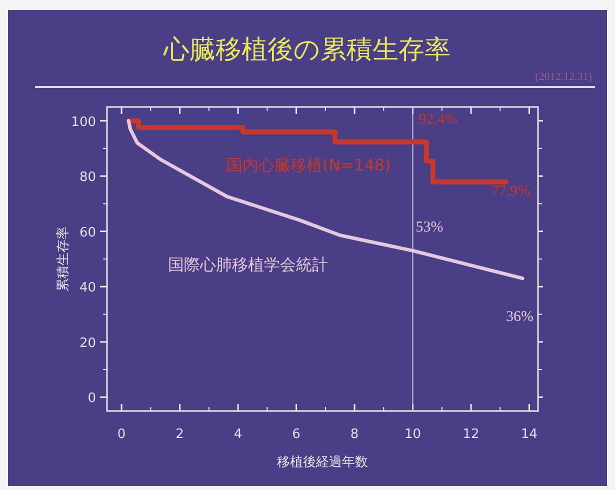 This screenshot has width=615, height=490. I want to click on y-tick-label: 80, so click(87, 178).